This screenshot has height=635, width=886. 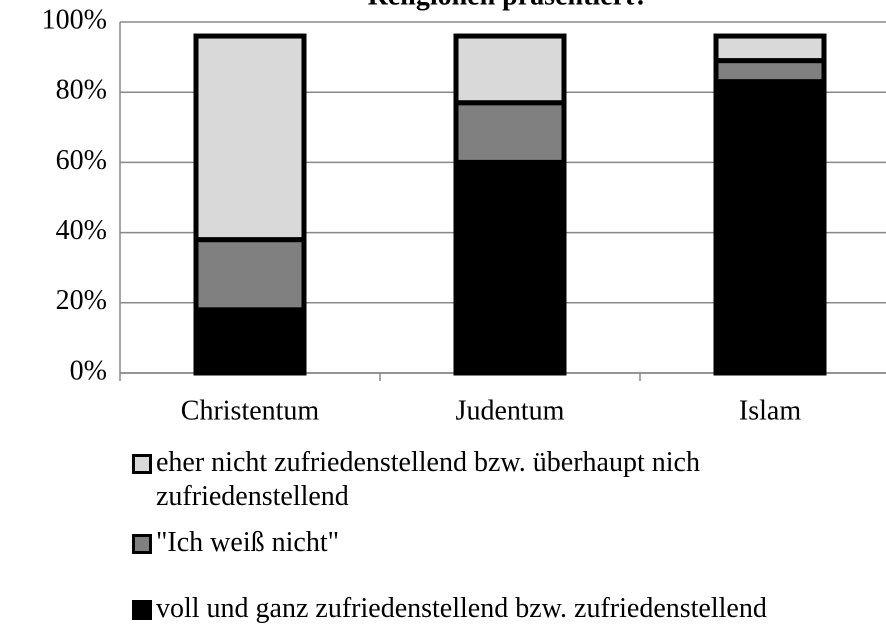 What do you see at coordinates (493, 543) in the screenshot?
I see `legend-item: "Ich weiß nicht"` at bounding box center [493, 543].